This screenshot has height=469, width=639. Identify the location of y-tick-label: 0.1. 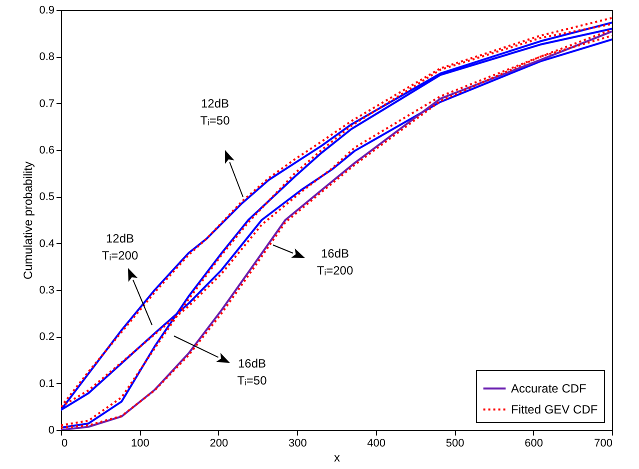
(46, 384).